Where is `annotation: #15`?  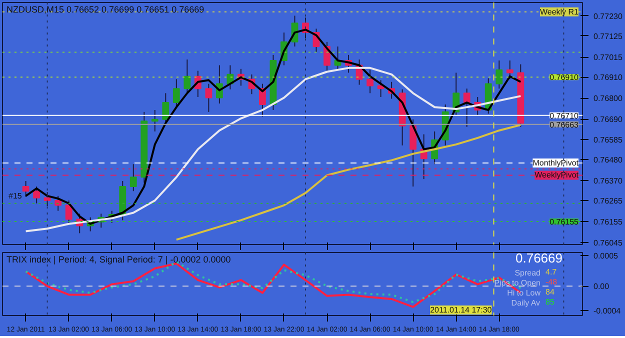 annotation: #15 is located at coordinates (15, 196).